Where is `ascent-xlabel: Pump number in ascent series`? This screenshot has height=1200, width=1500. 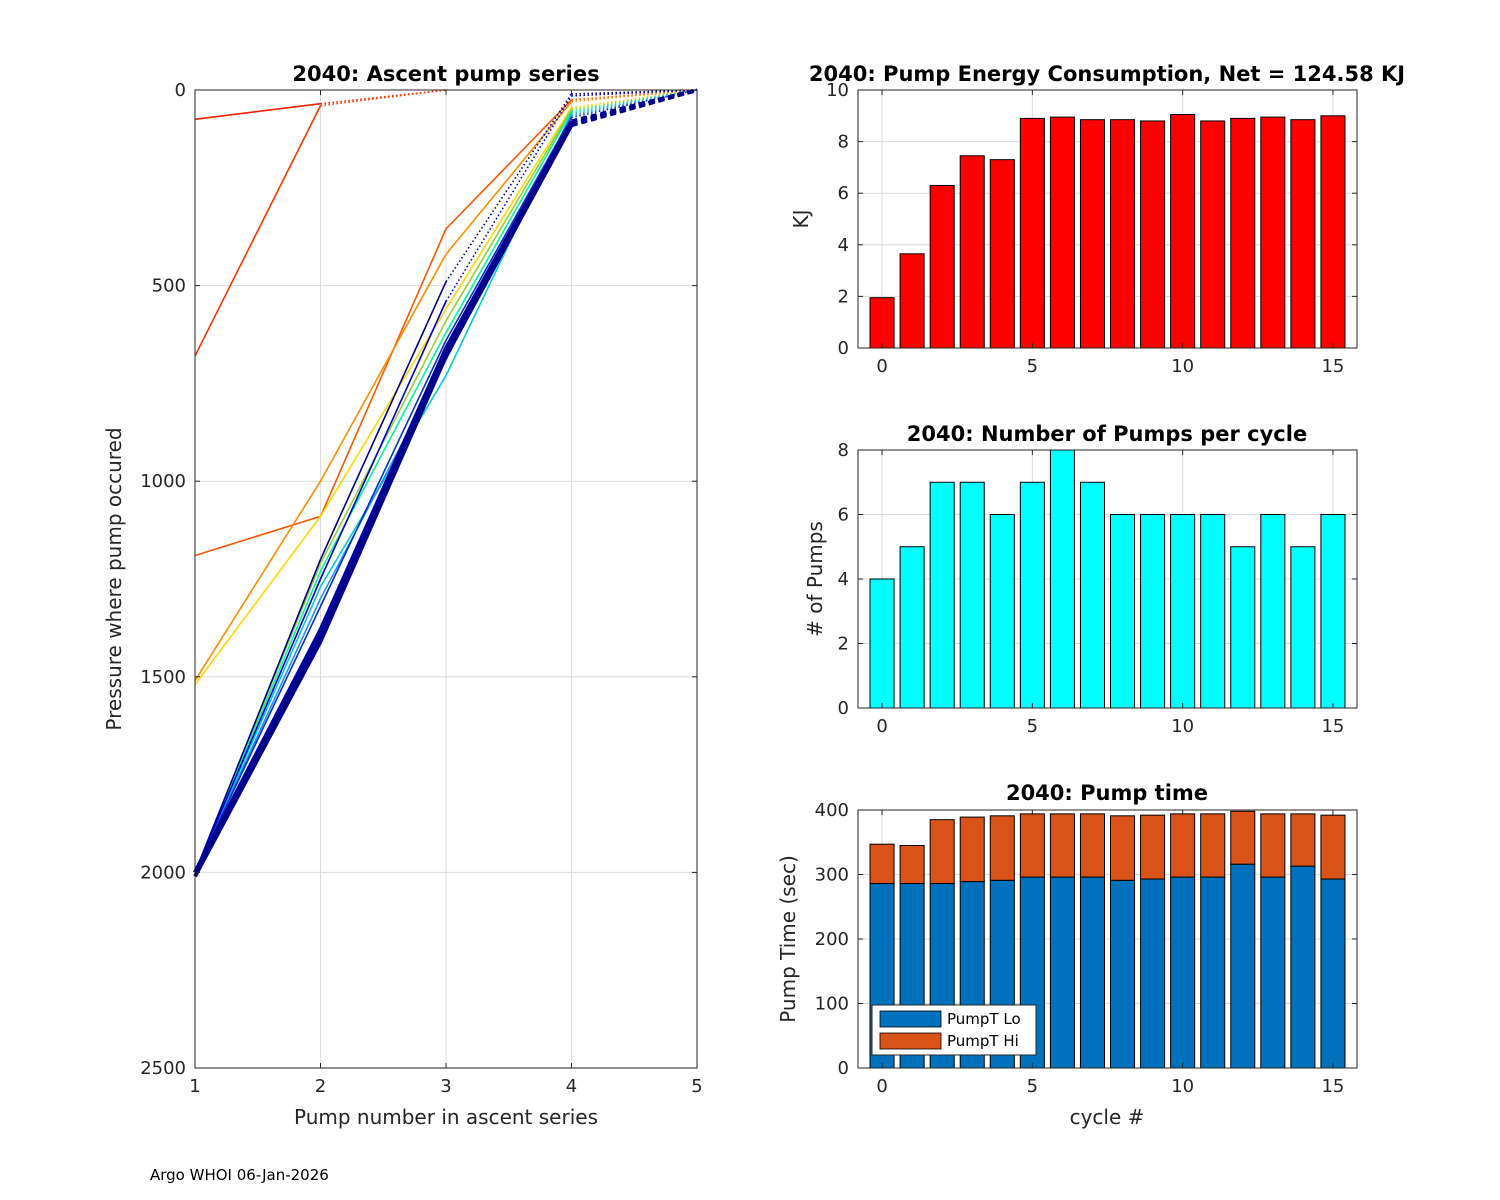 ascent-xlabel: Pump number in ascent series is located at coordinates (446, 1117).